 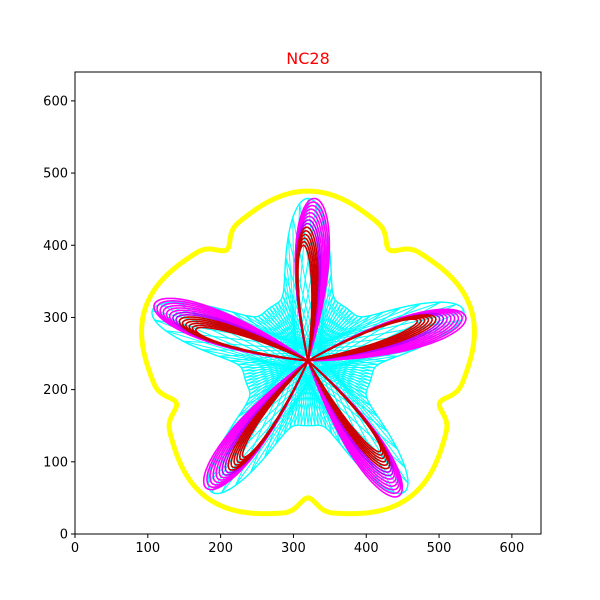 What do you see at coordinates (439, 548) in the screenshot?
I see `x-tick-label: 500` at bounding box center [439, 548].